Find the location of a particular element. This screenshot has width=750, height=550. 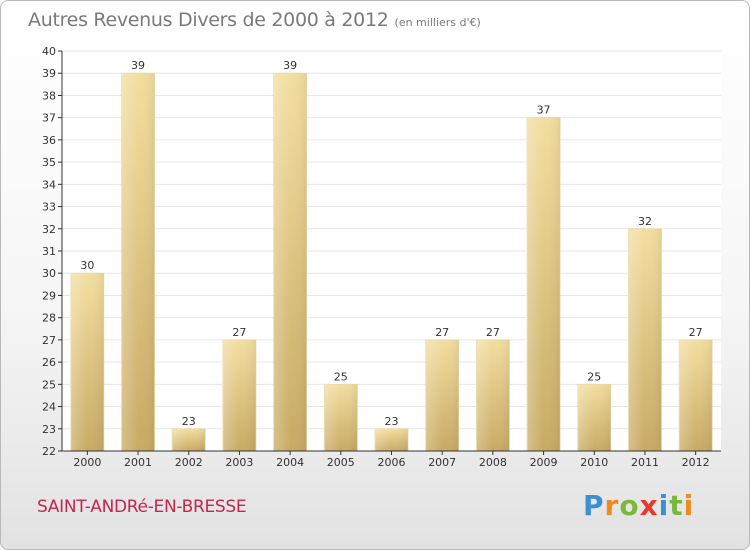

x-tick-label: 2001 is located at coordinates (138, 462).